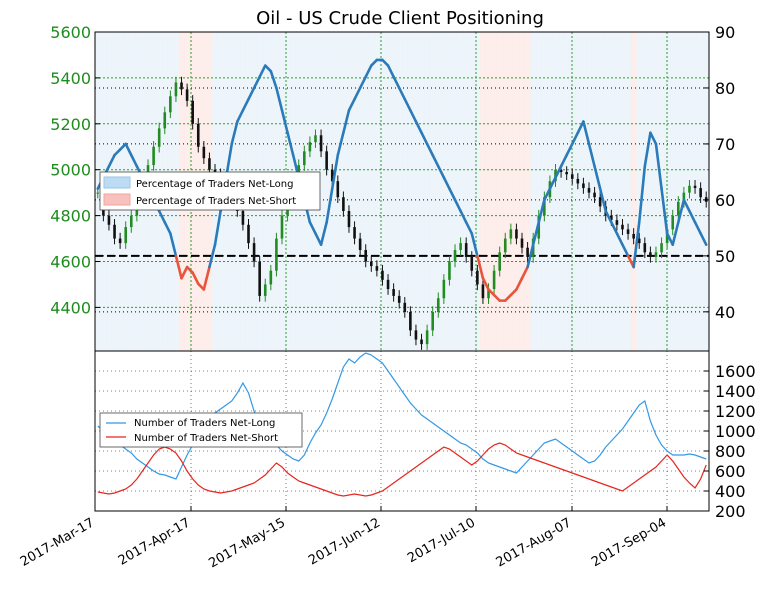 The image size is (767, 589). I want to click on x-tick-label: 2017-Aug-07, so click(534, 542).